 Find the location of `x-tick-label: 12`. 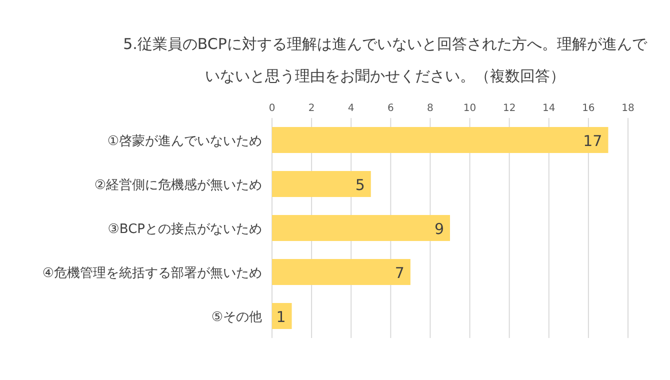

x-tick-label: 12 is located at coordinates (509, 108).